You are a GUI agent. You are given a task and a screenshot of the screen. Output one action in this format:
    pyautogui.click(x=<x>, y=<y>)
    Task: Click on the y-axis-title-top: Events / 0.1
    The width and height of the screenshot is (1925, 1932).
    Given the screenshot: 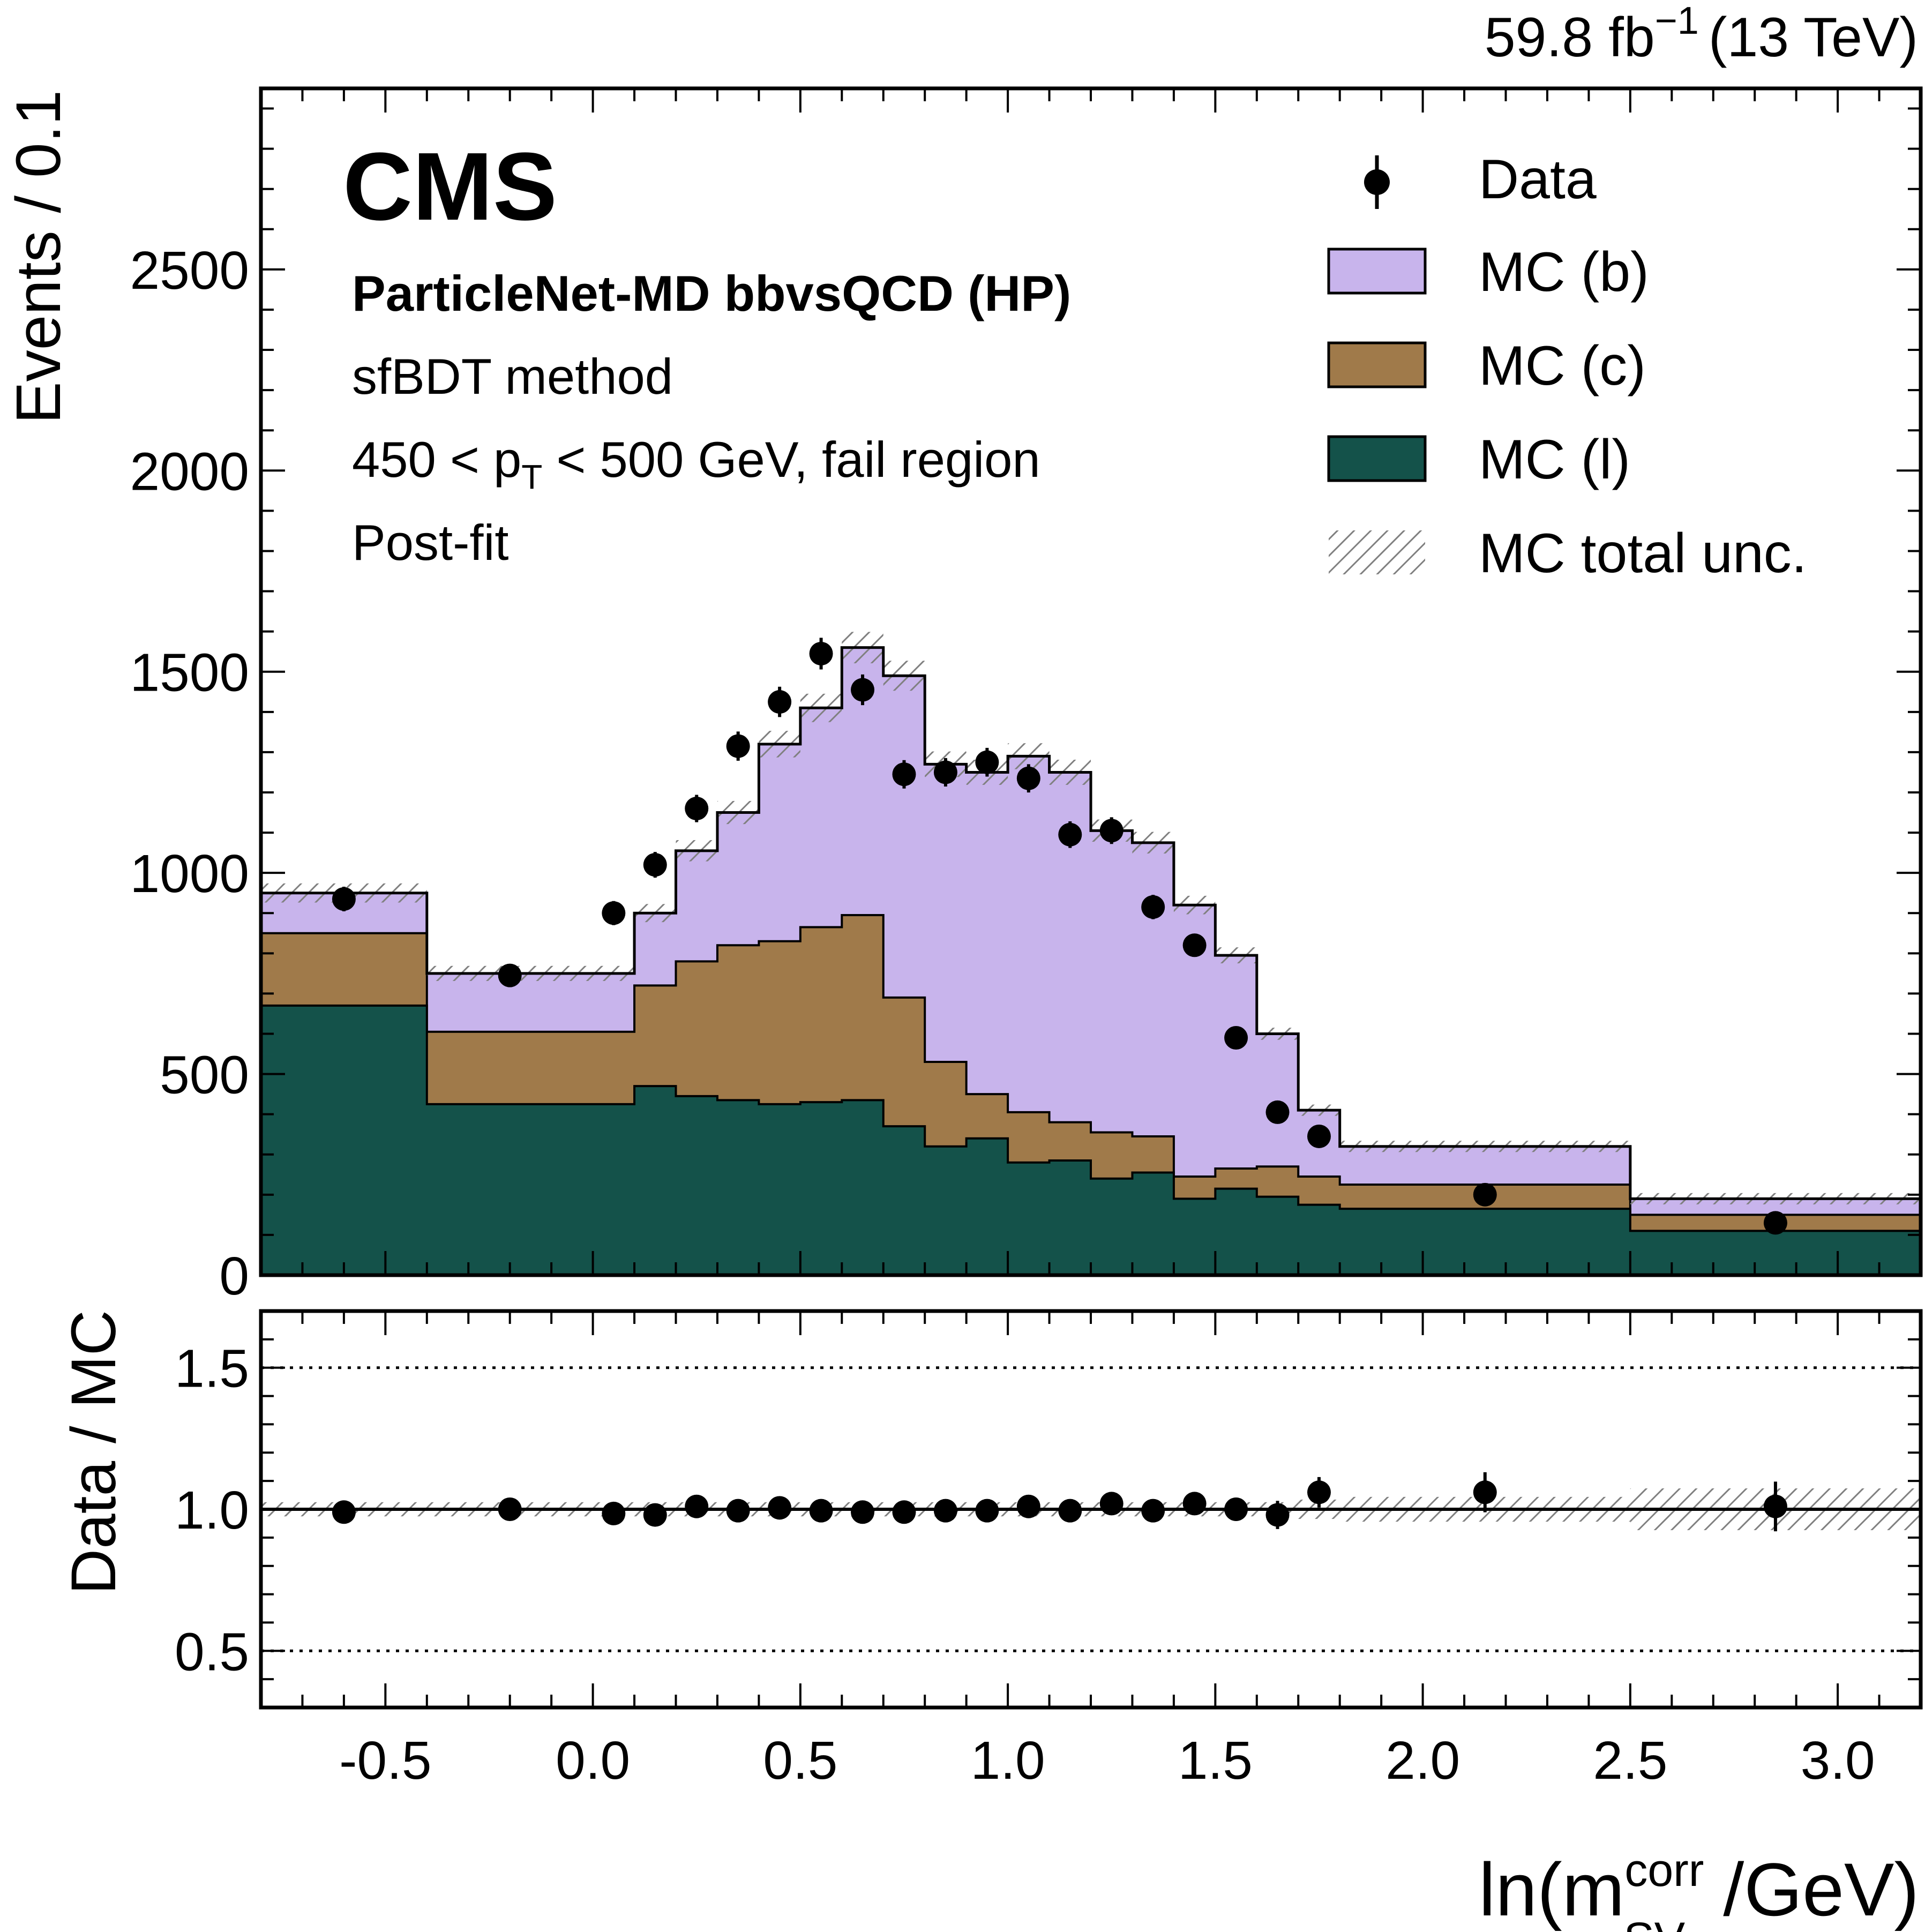 What is the action you would take?
    pyautogui.click(x=38, y=257)
    